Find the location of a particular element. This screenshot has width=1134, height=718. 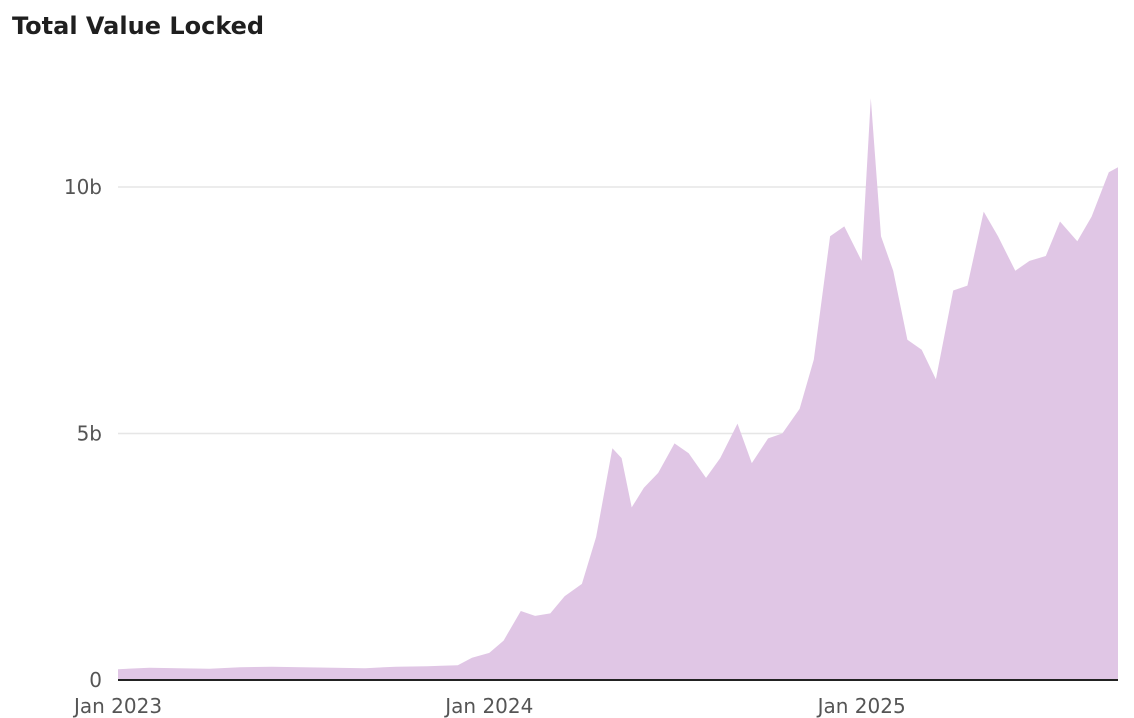

x-tick-label: Jan 2025 is located at coordinates (861, 706).